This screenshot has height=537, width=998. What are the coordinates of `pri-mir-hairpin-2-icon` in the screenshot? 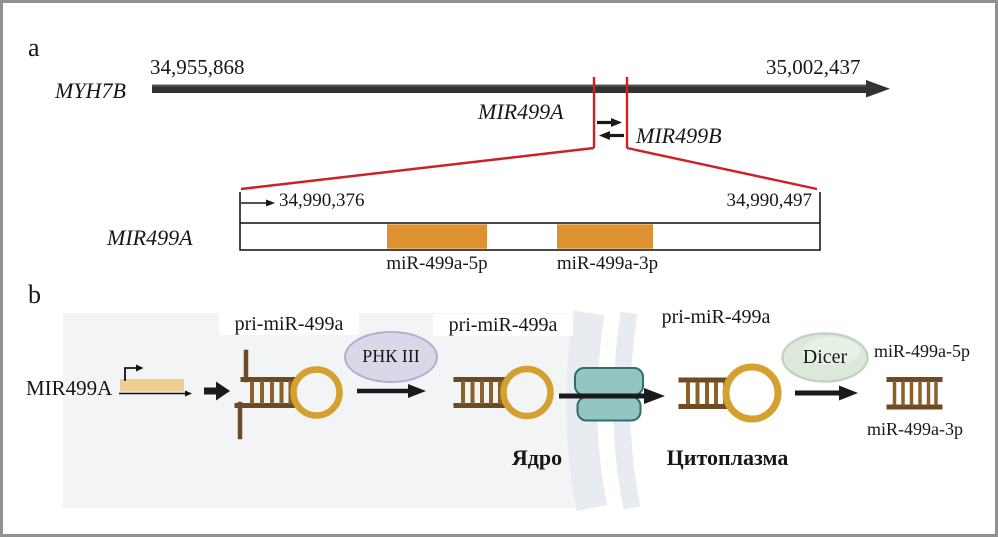 It's located at (503, 392).